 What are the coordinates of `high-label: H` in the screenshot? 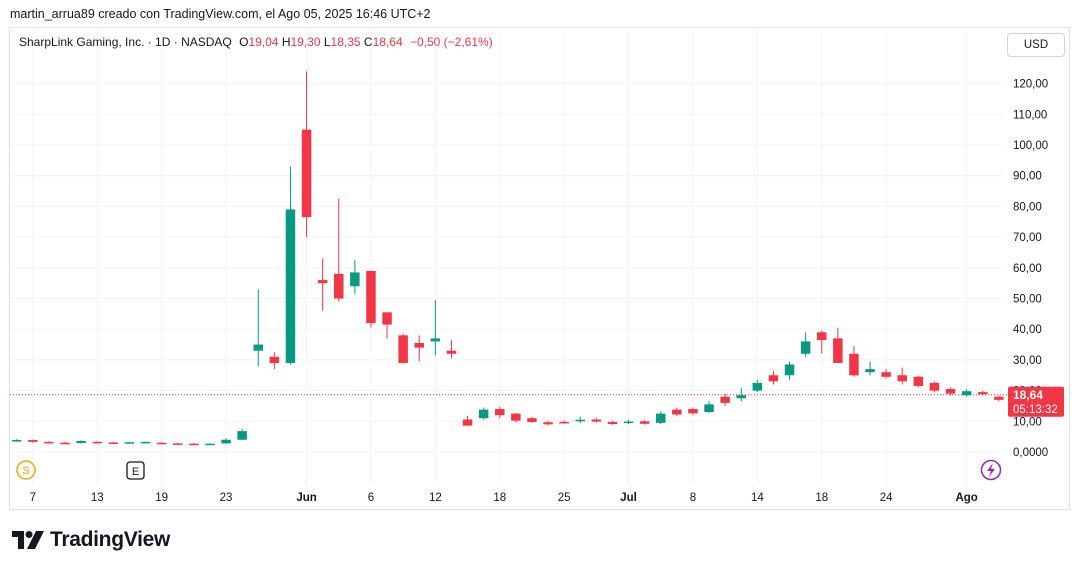 It's located at (286, 42).